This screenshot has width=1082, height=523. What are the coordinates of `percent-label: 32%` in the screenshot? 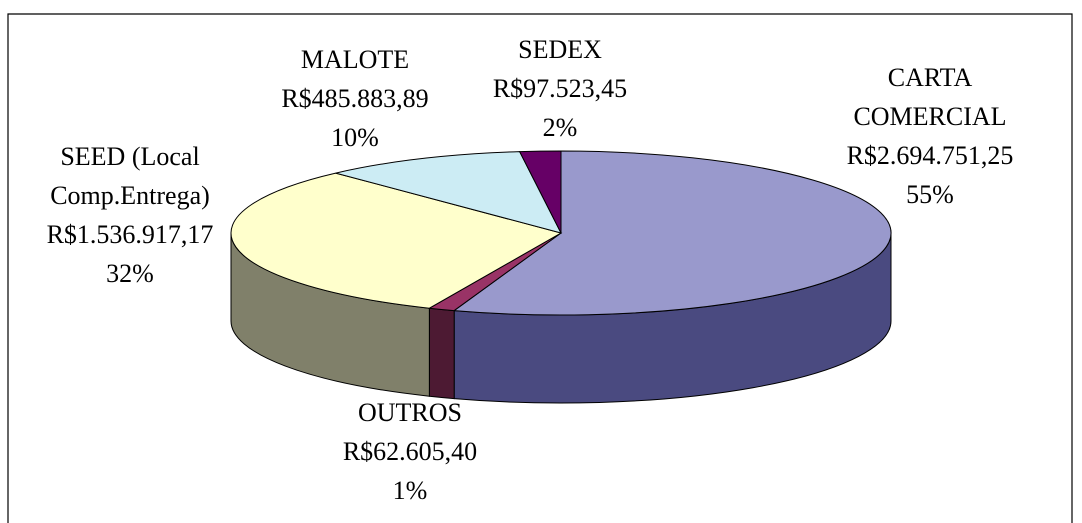 It's located at (130, 273).